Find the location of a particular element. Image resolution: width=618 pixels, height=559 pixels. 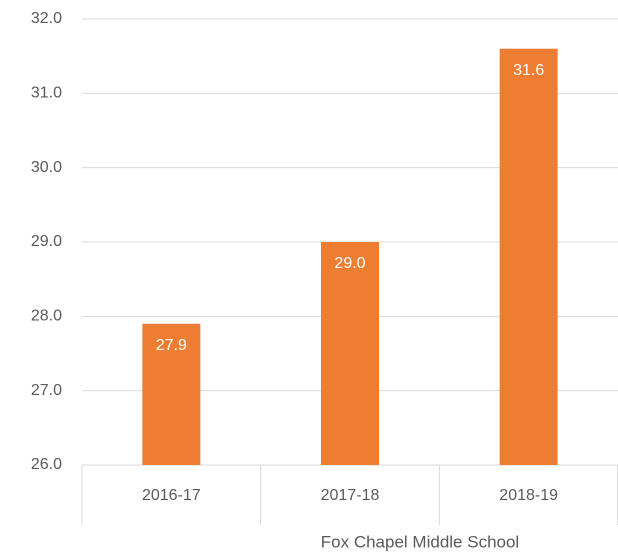

y-tick-label: 29.0 is located at coordinates (46, 241).